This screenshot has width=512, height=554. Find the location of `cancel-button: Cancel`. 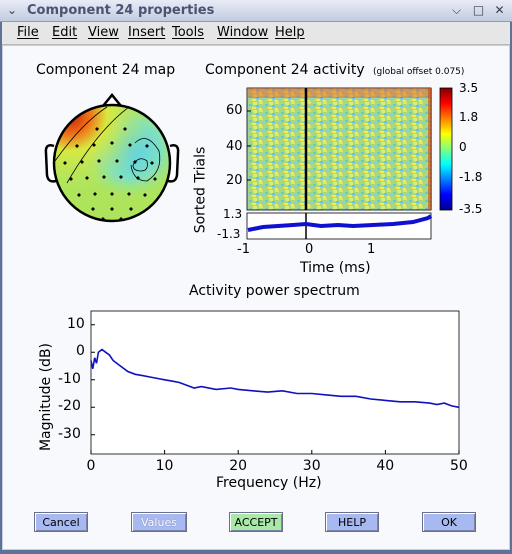

cancel-button: Cancel is located at coordinates (61, 522).